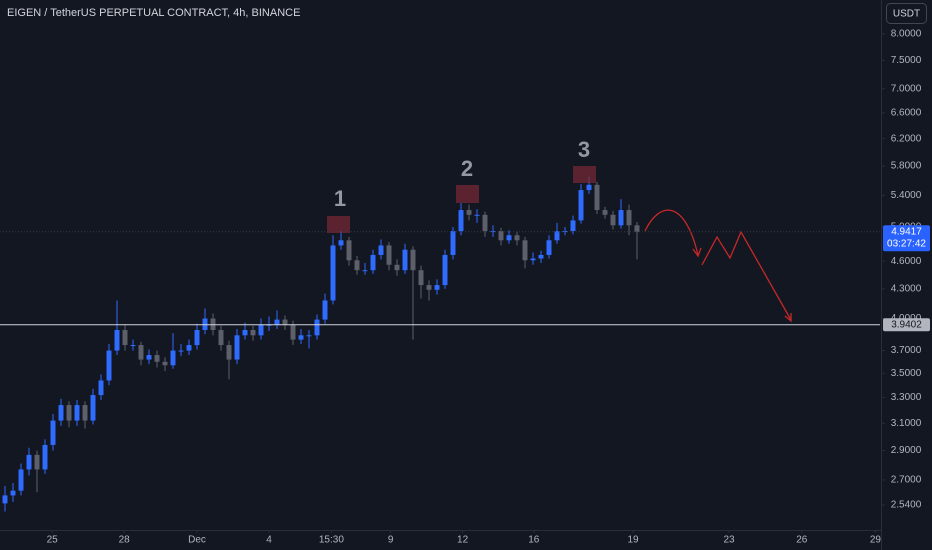 The width and height of the screenshot is (932, 550). What do you see at coordinates (906, 231) in the screenshot?
I see `price-label: 4.9417` at bounding box center [906, 231].